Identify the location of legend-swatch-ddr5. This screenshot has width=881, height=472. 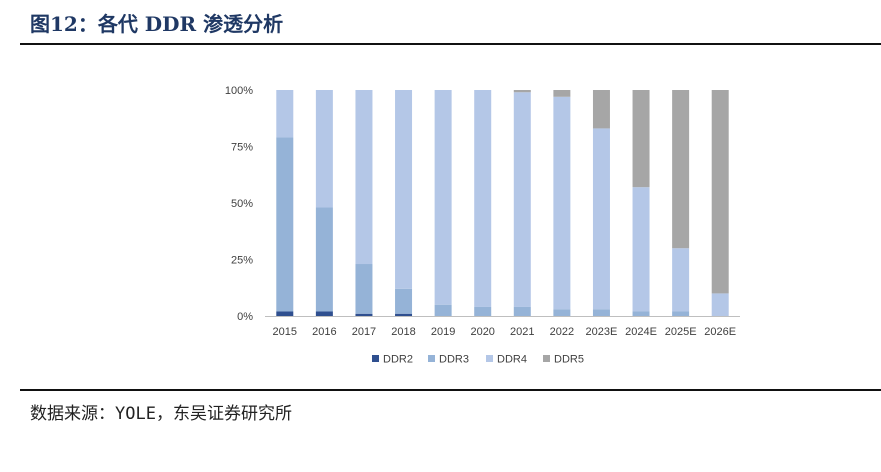
(546, 358).